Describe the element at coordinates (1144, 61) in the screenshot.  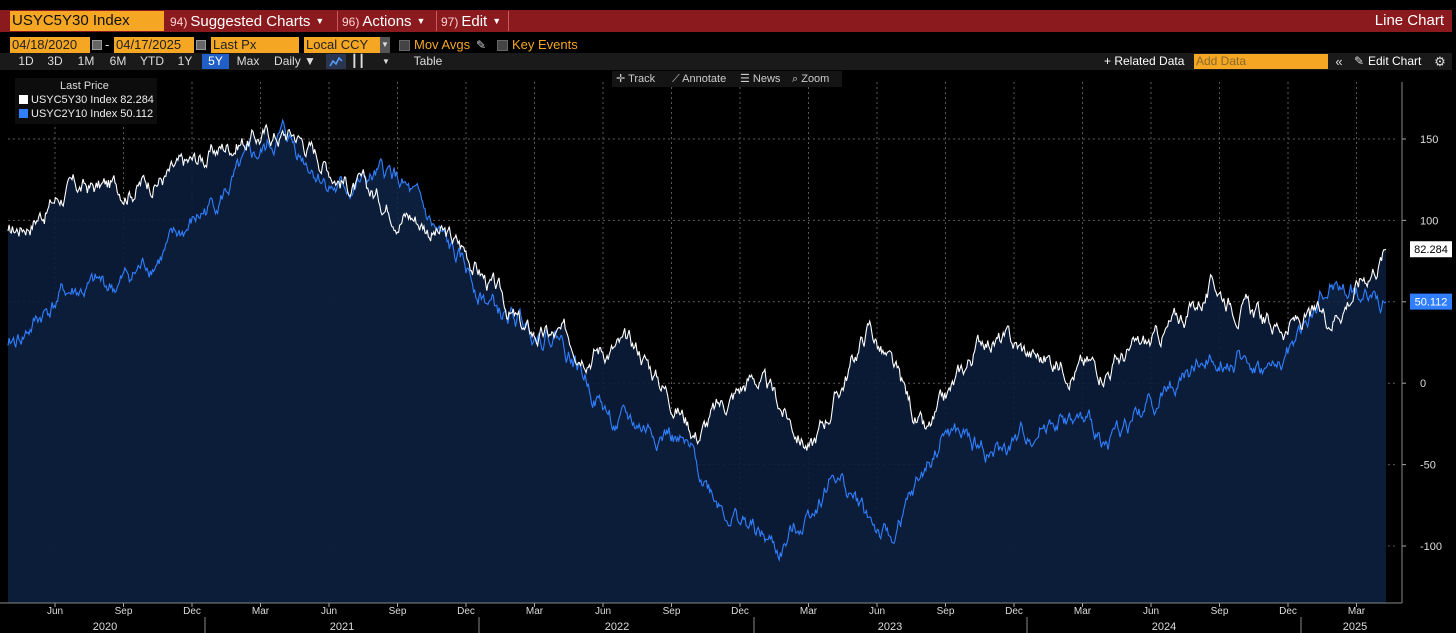
I see `related-data-button: + Related Data` at that location.